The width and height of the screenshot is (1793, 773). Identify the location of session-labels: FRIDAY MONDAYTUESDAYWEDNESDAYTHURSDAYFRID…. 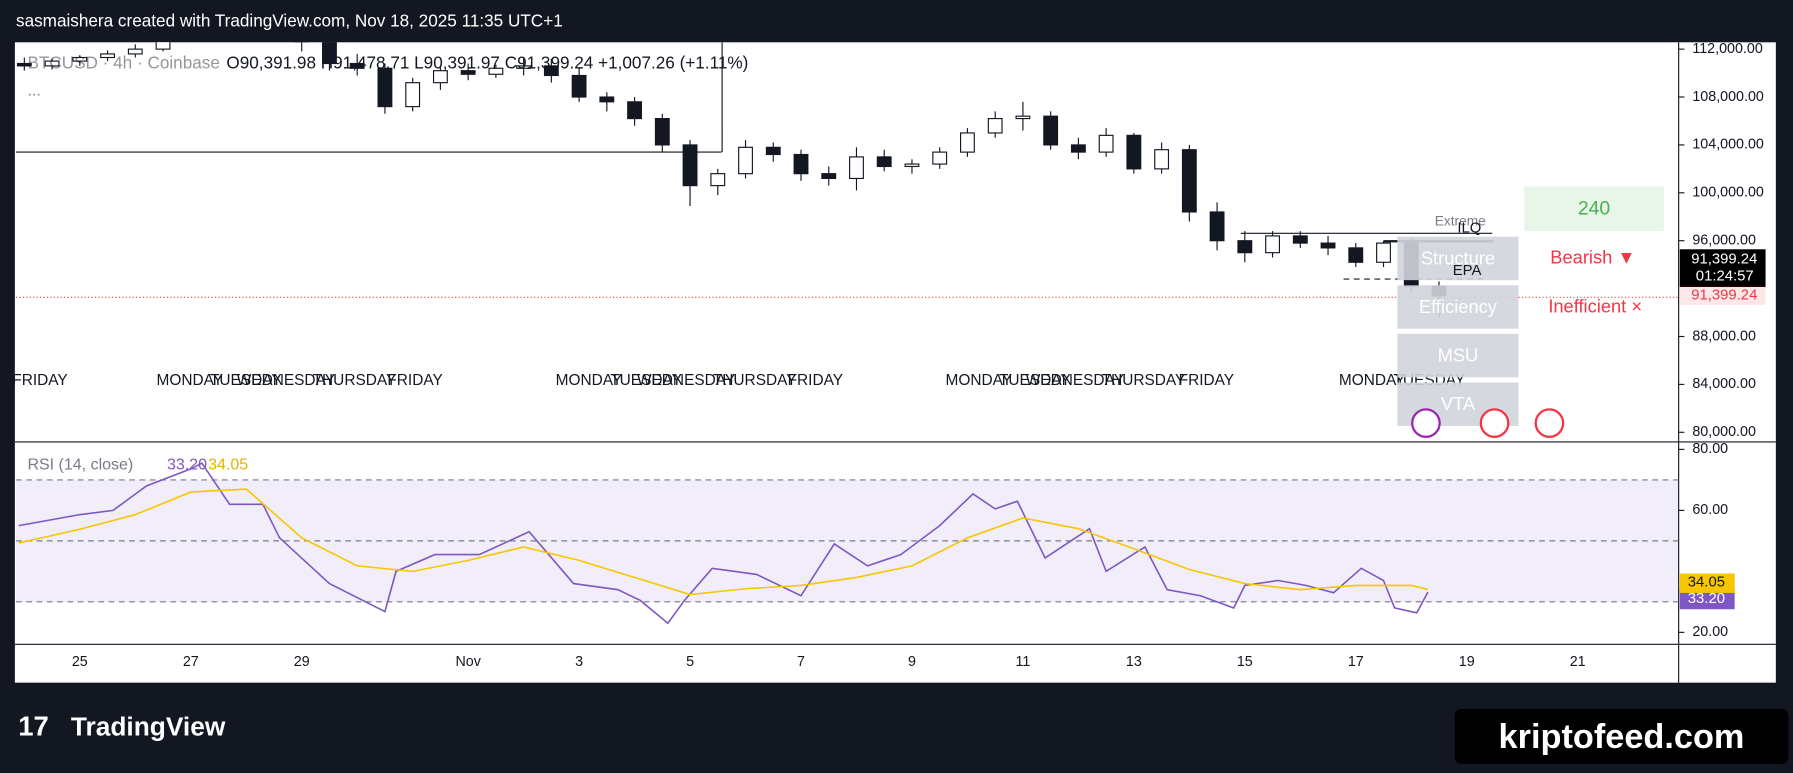
(738, 380).